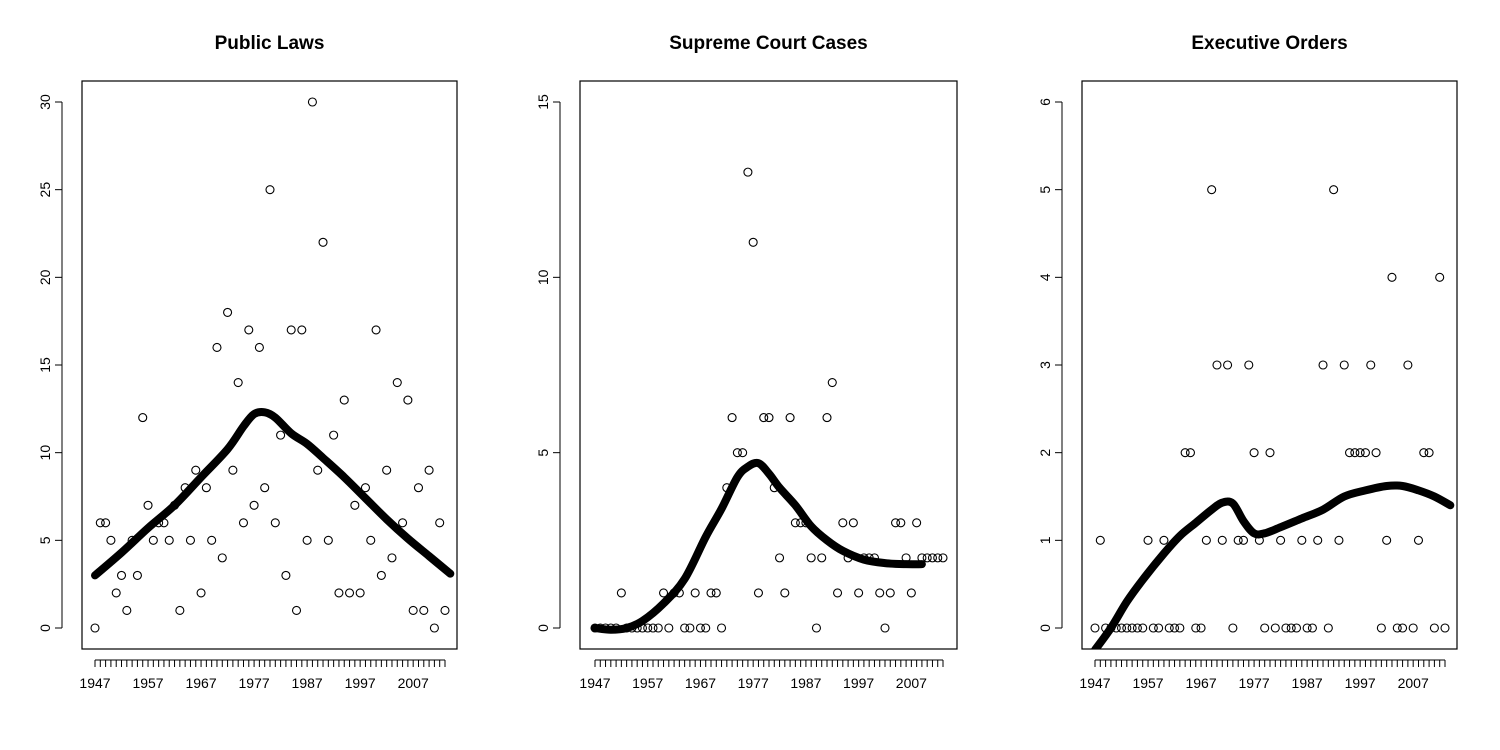 The image size is (1500, 750). I want to click on x-tick-label: 1997, so click(360, 683).